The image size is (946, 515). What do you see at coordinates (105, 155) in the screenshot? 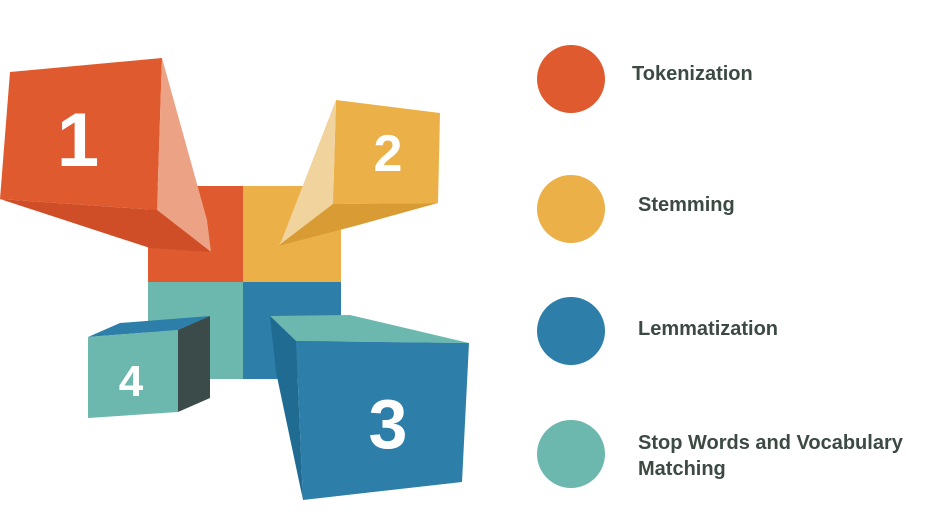
I see `block-1: 1` at bounding box center [105, 155].